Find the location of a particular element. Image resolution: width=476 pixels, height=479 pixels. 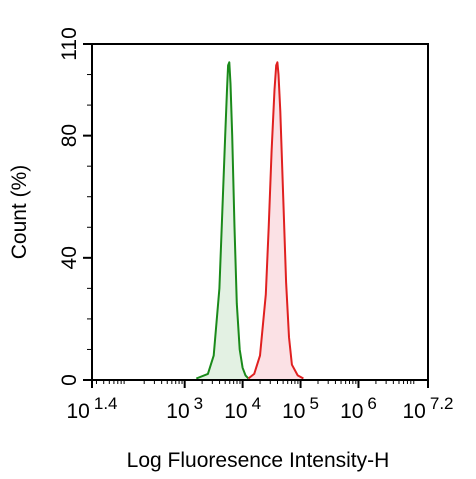

x-tick-label: 10 7.2 is located at coordinates (428, 408).